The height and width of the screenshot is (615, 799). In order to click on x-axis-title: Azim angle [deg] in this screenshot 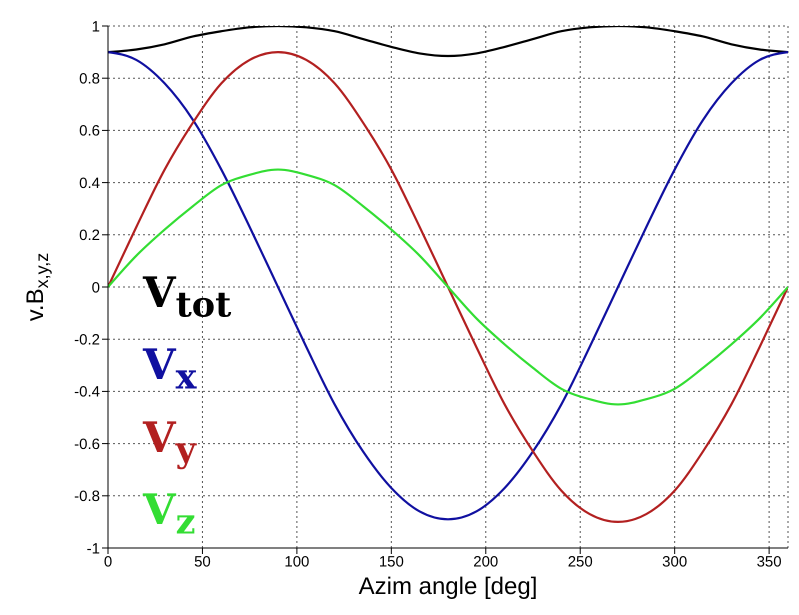, I will do `click(448, 586)`.